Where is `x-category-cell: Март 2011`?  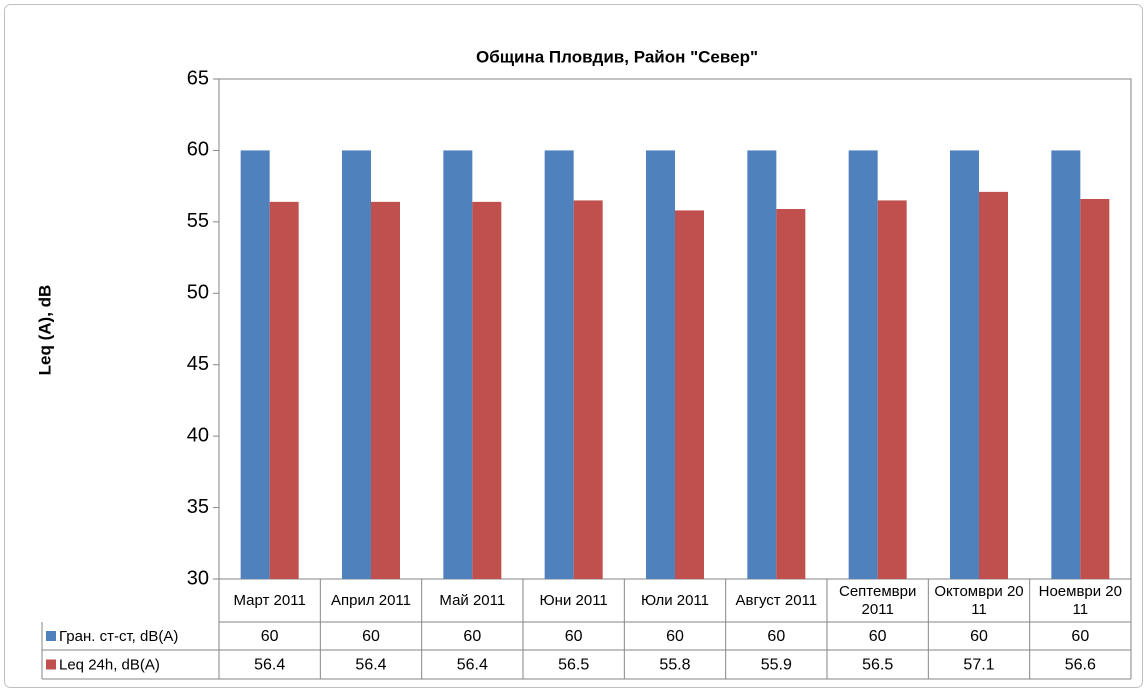 x-category-cell: Март 2011 is located at coordinates (269, 600).